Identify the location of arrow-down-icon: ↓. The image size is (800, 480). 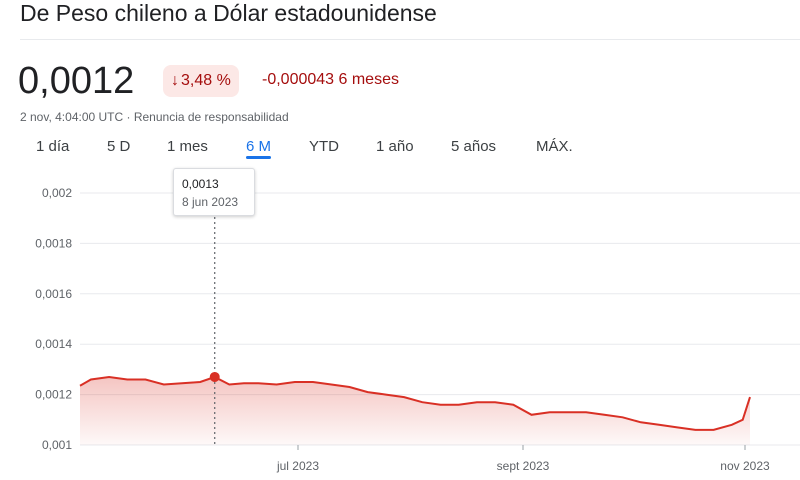
(175, 80).